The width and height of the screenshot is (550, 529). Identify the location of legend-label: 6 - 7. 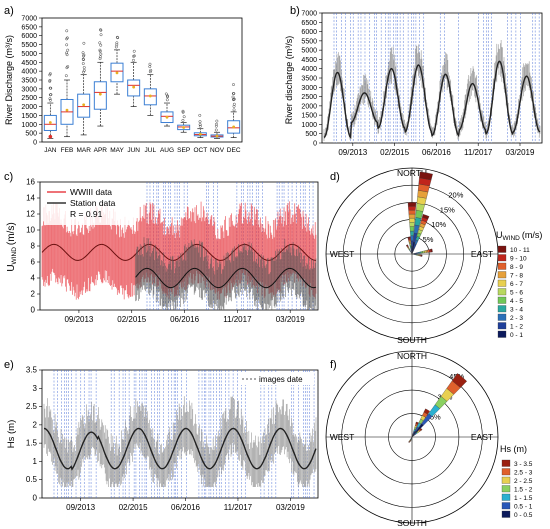
(516, 284).